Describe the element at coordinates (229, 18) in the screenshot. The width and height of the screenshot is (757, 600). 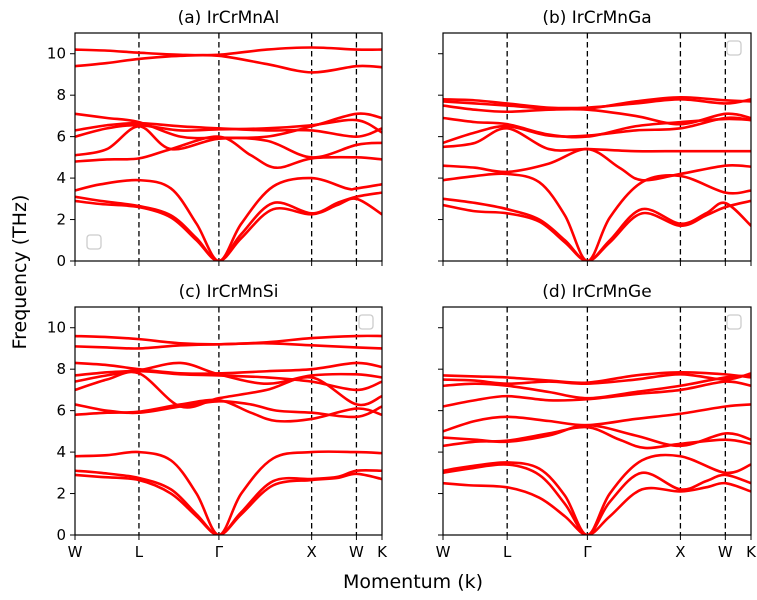
I see `panel-title: (a) IrCrMnAl` at that location.